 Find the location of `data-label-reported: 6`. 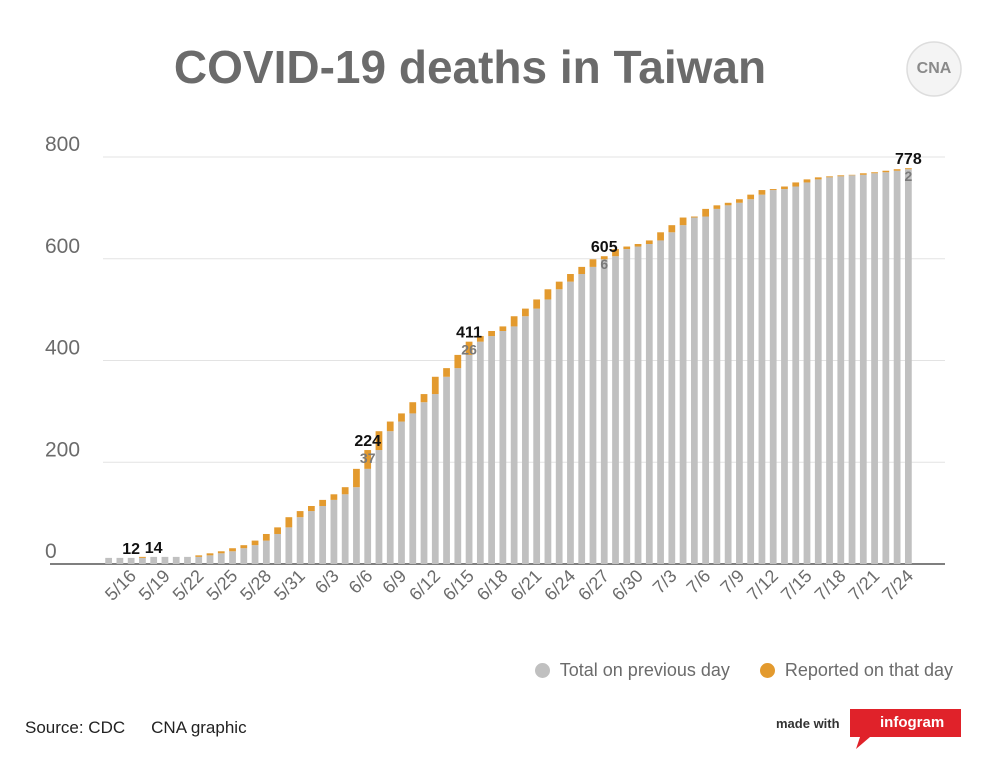

data-label-reported: 6 is located at coordinates (604, 264).